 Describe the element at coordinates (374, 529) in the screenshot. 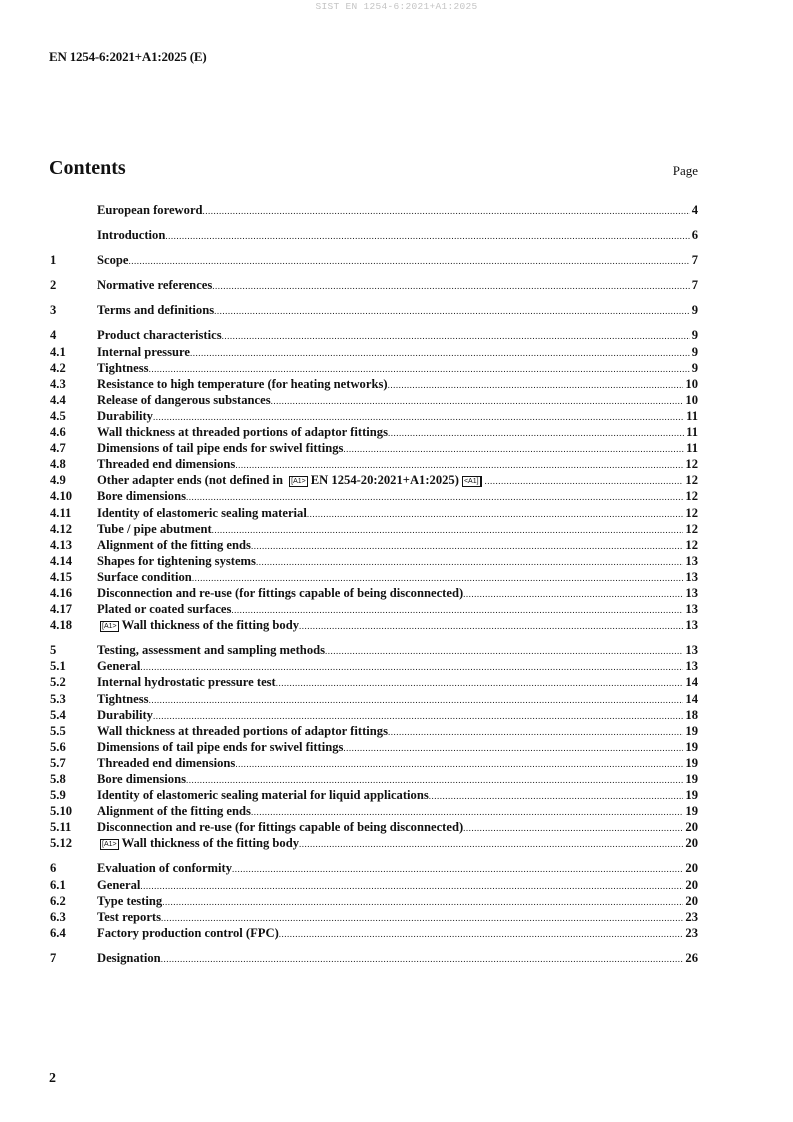

I see `toc-entry: 4.12 Tube / pipe abutment 12` at that location.